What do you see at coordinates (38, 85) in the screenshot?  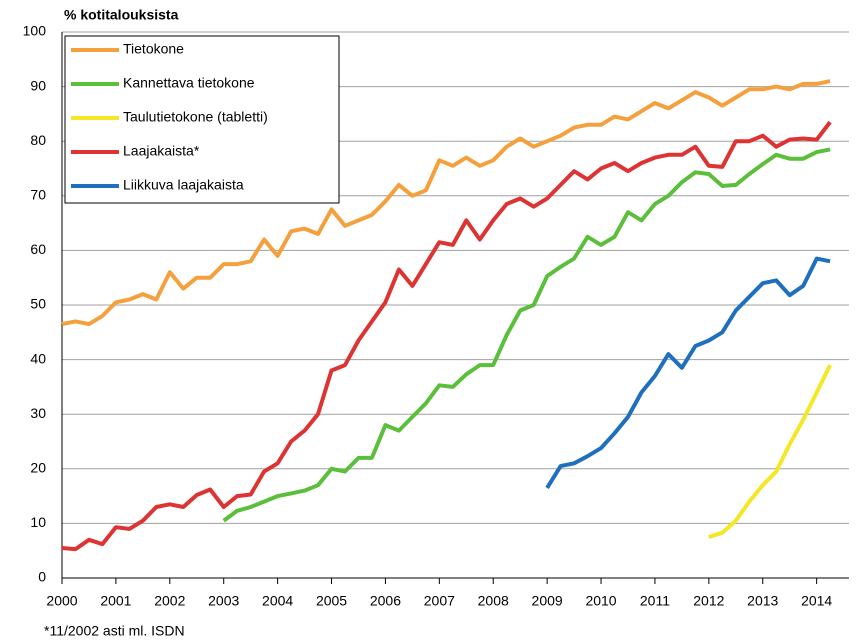 I see `y-tick-label: 90` at bounding box center [38, 85].